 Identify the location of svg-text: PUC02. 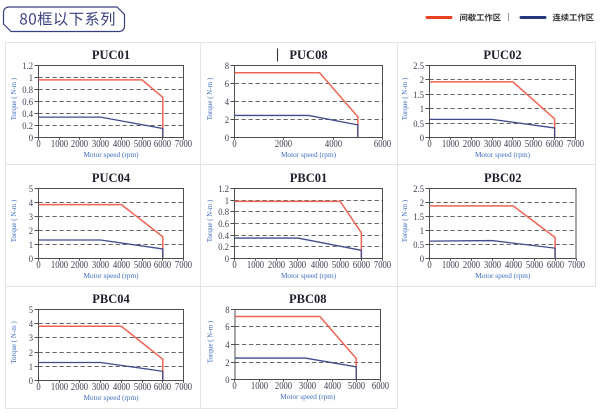
(502, 55).